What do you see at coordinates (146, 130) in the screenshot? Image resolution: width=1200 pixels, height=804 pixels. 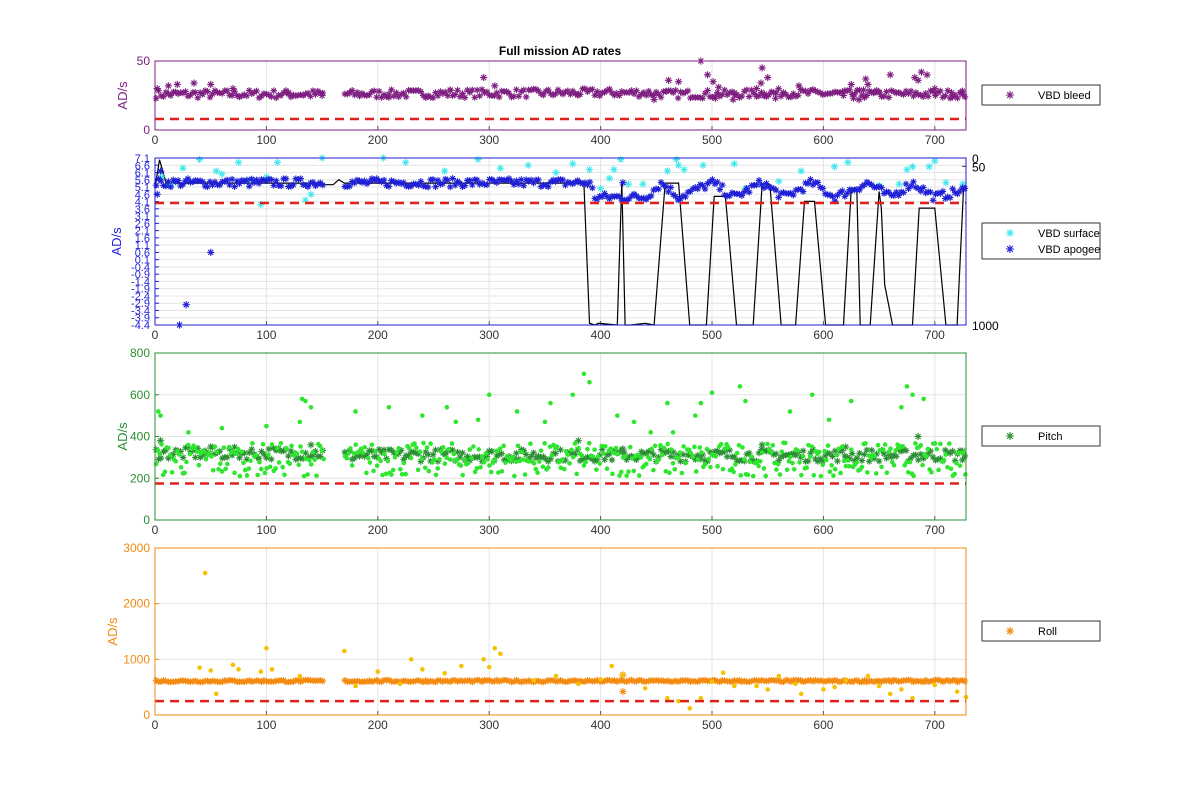 I see `y-tick-label: 0` at bounding box center [146, 130].